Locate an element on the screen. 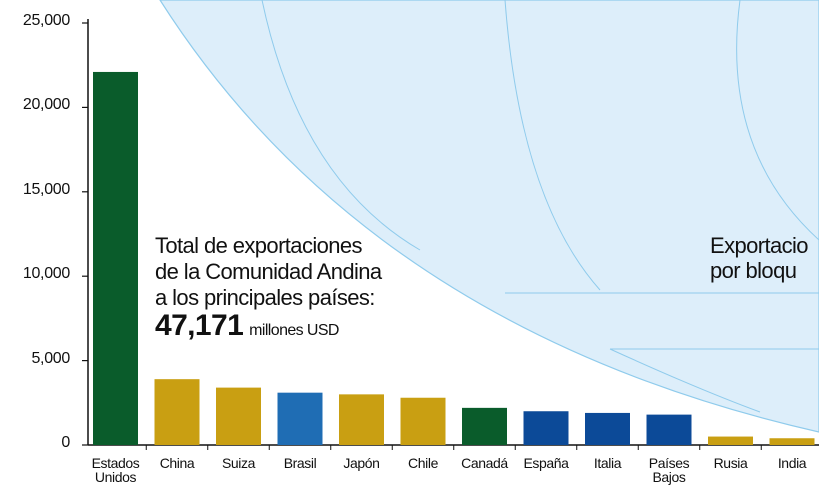  y-tick-label: 0 is located at coordinates (65, 442).